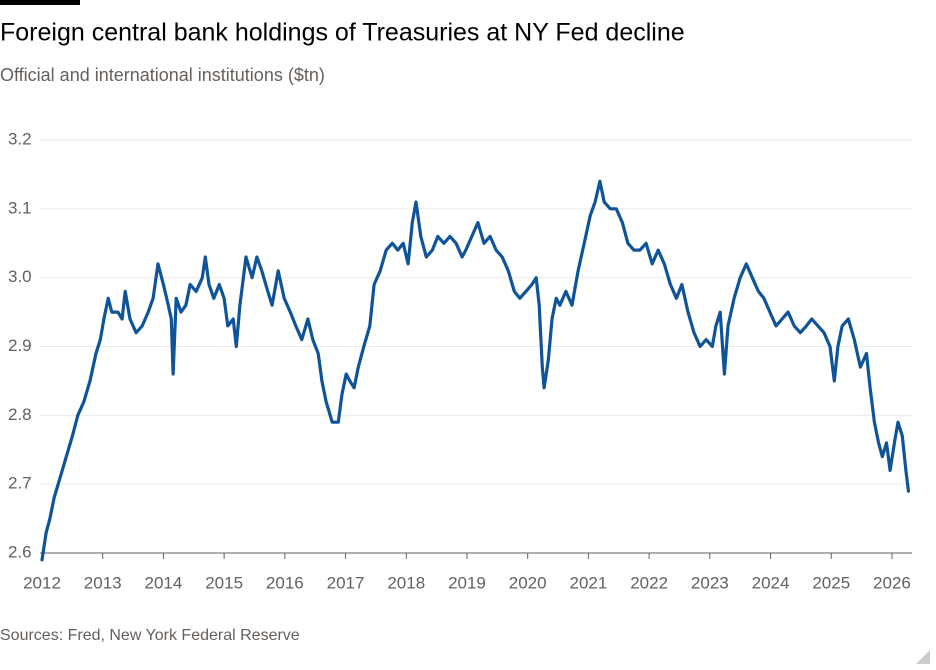 Image resolution: width=936 pixels, height=670 pixels. Describe the element at coordinates (20, 138) in the screenshot. I see `y-tick-label: 3.2` at that location.